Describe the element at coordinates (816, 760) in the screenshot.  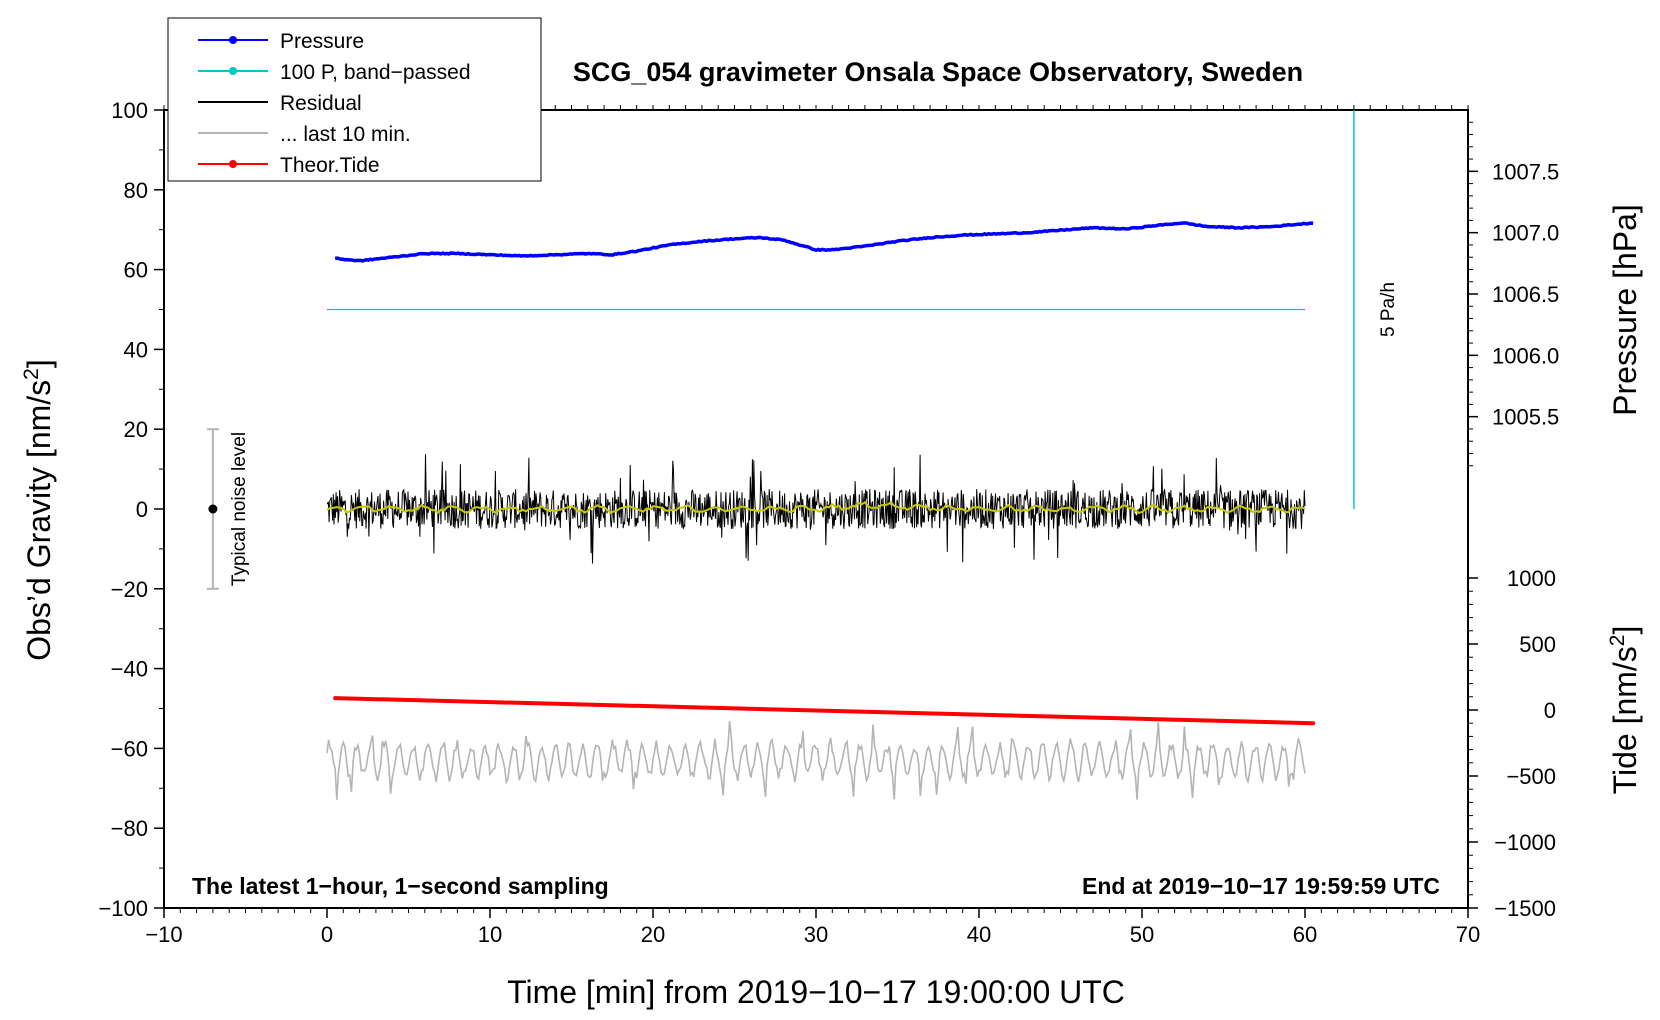
I see `series-last-10-min` at that location.